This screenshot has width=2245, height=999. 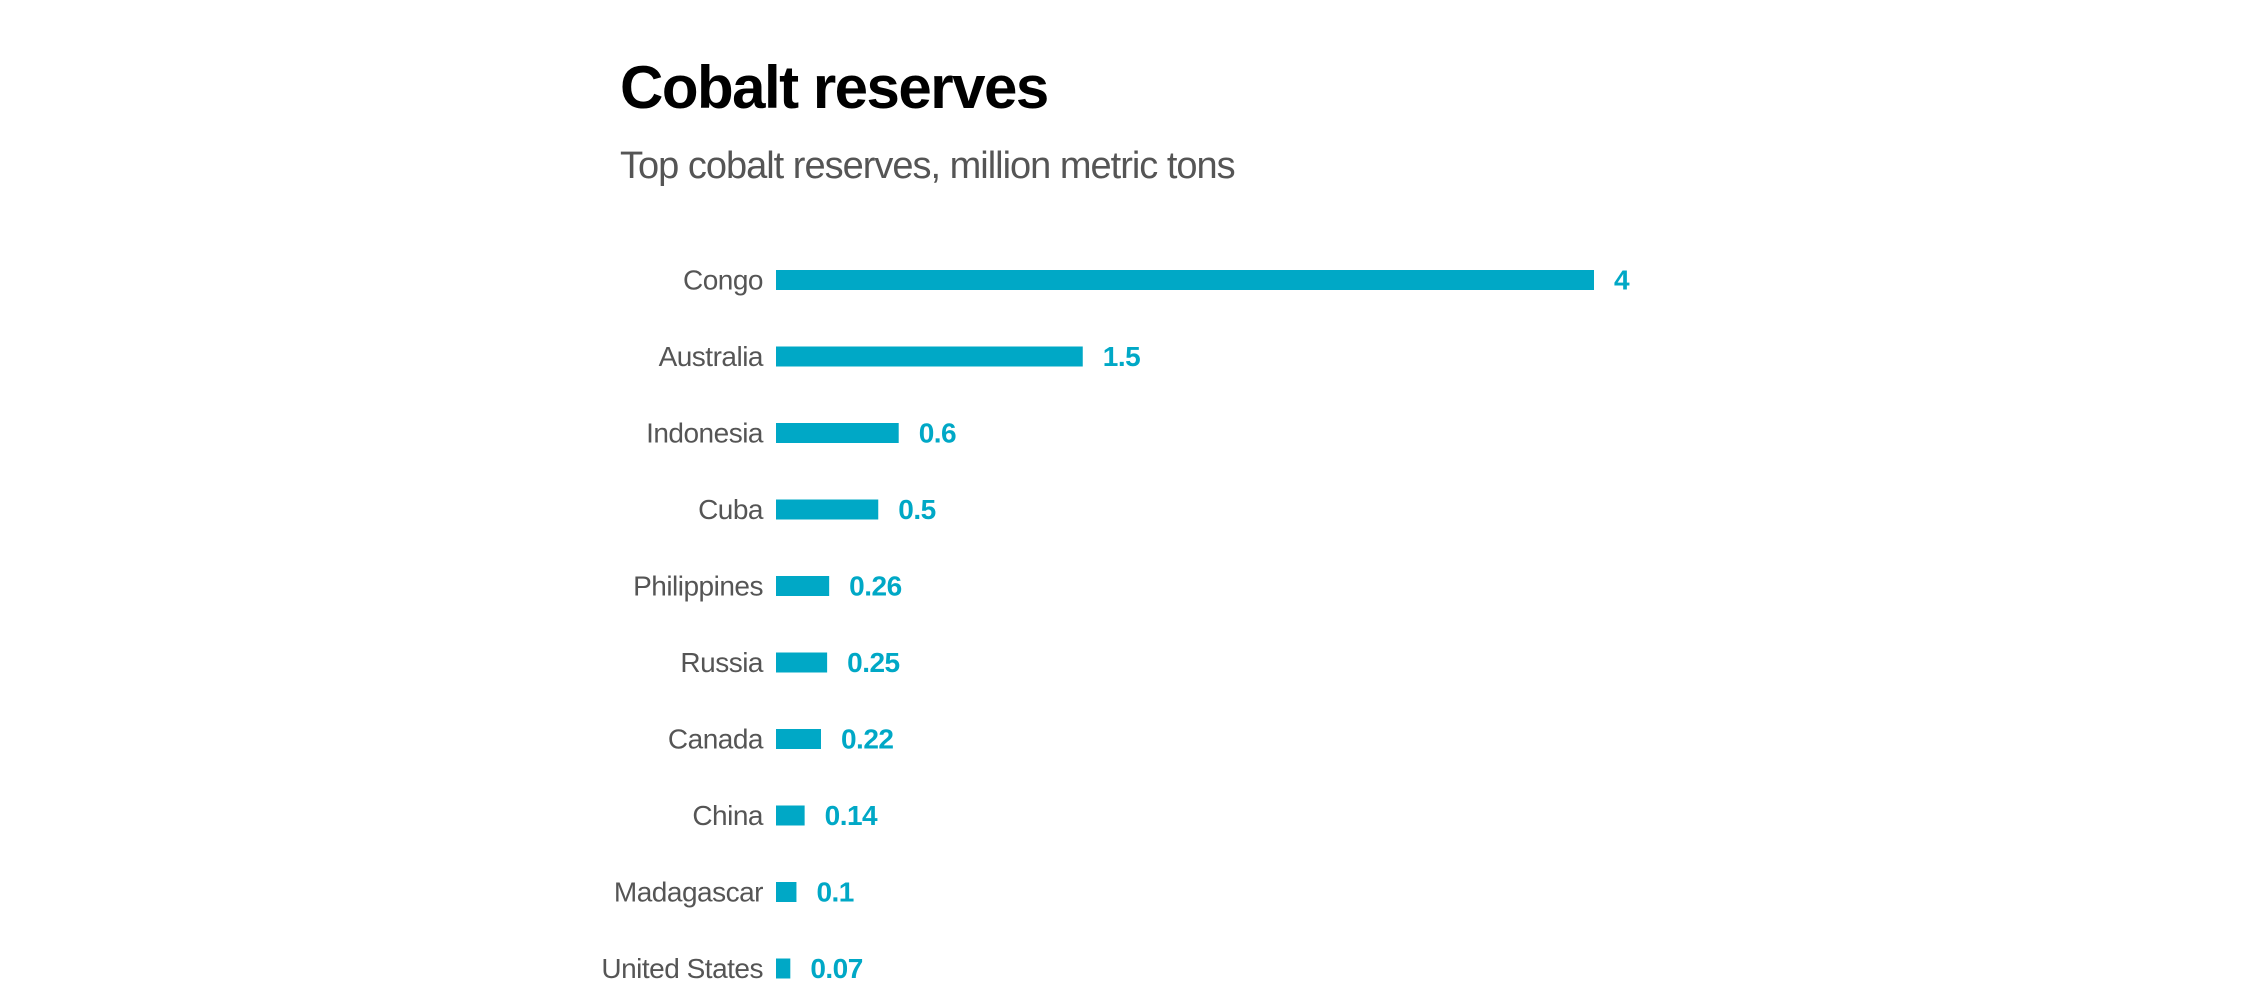 What do you see at coordinates (728, 815) in the screenshot?
I see `category-label: China` at bounding box center [728, 815].